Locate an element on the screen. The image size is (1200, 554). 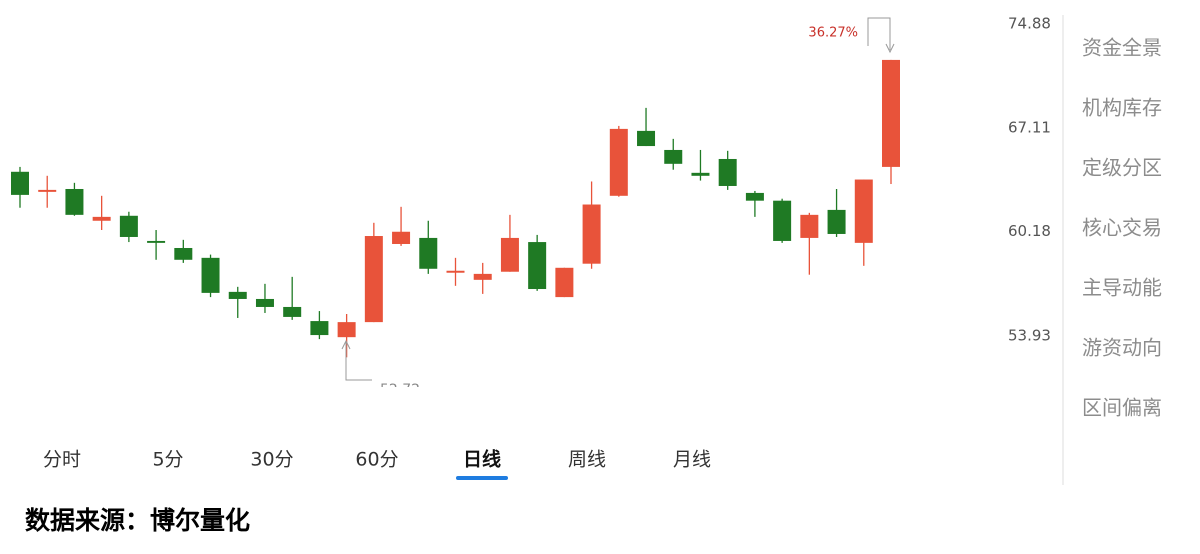
menu-item: 定级分区 is located at coordinates (1122, 168).